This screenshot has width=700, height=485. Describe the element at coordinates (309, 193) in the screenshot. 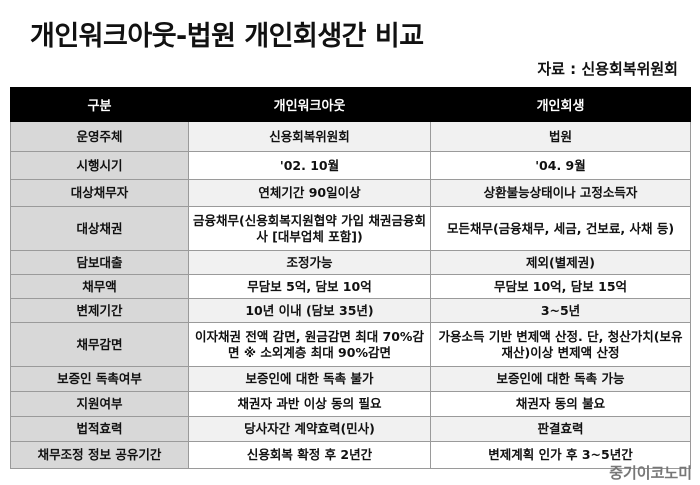

I see `workout-cell: 연체기간 90일이상` at that location.